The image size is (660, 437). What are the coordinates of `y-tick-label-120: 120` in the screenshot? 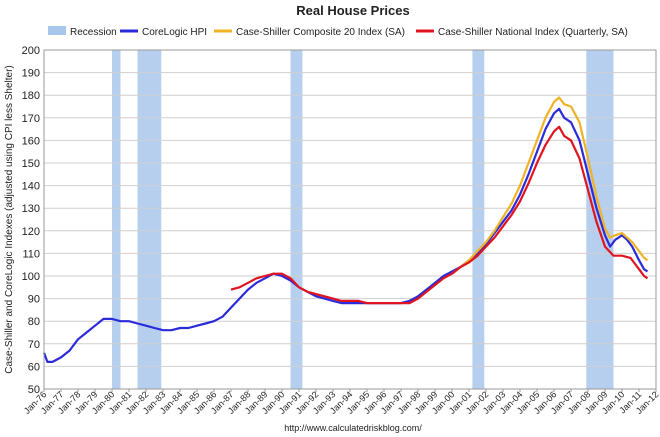 It's located at (31, 232).